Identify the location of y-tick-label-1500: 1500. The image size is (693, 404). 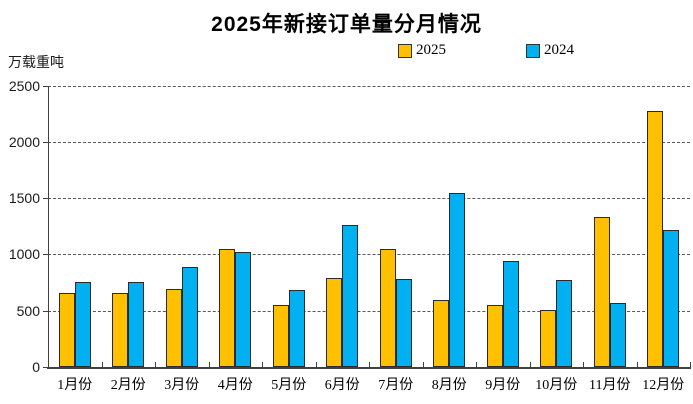
(24, 198).